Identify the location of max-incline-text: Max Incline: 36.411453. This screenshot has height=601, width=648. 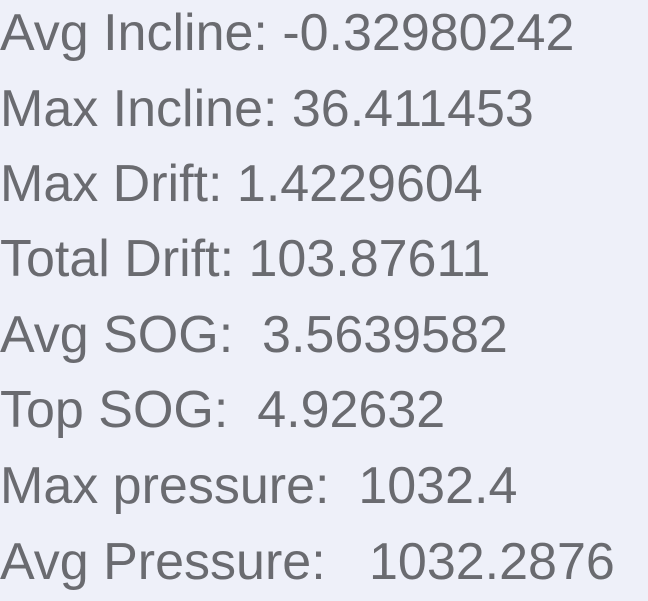
(267, 109).